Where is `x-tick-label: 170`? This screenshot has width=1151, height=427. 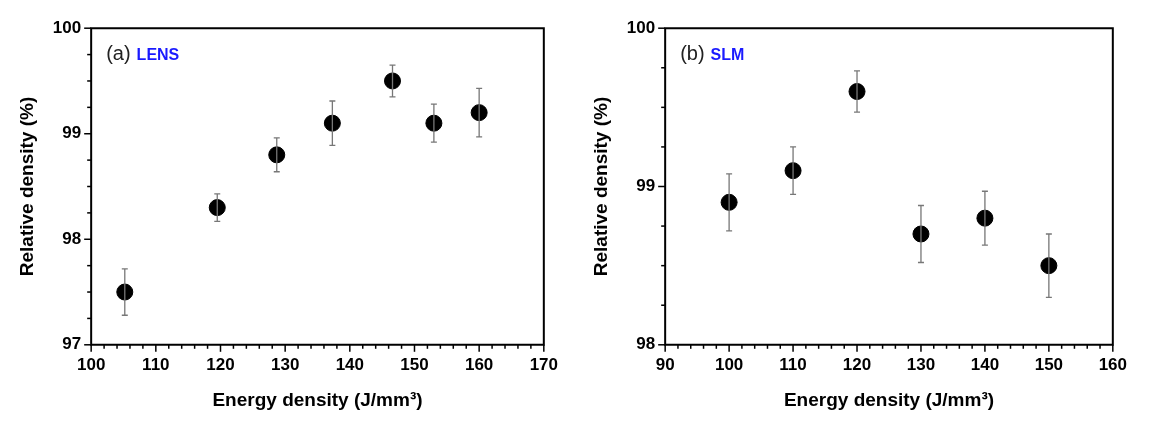
x-tick-label: 170 is located at coordinates (544, 364).